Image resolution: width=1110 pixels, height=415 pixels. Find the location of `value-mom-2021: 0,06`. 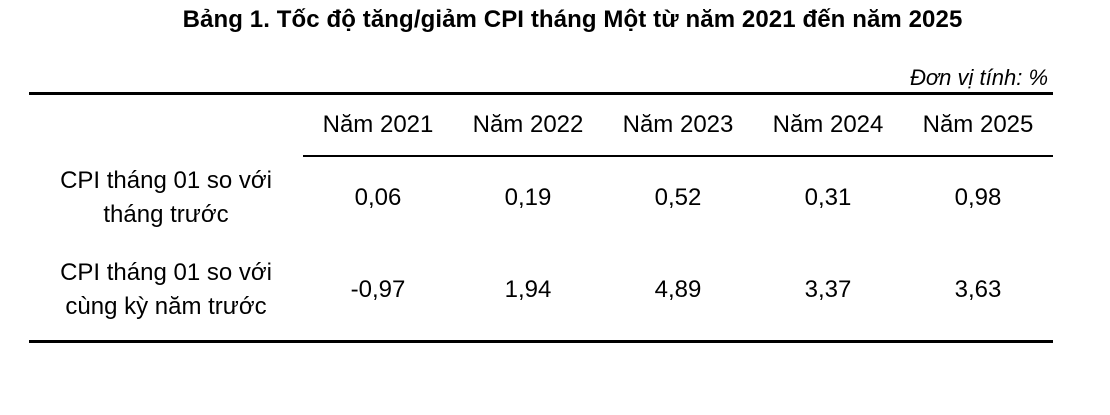

value-mom-2021: 0,06 is located at coordinates (378, 198).